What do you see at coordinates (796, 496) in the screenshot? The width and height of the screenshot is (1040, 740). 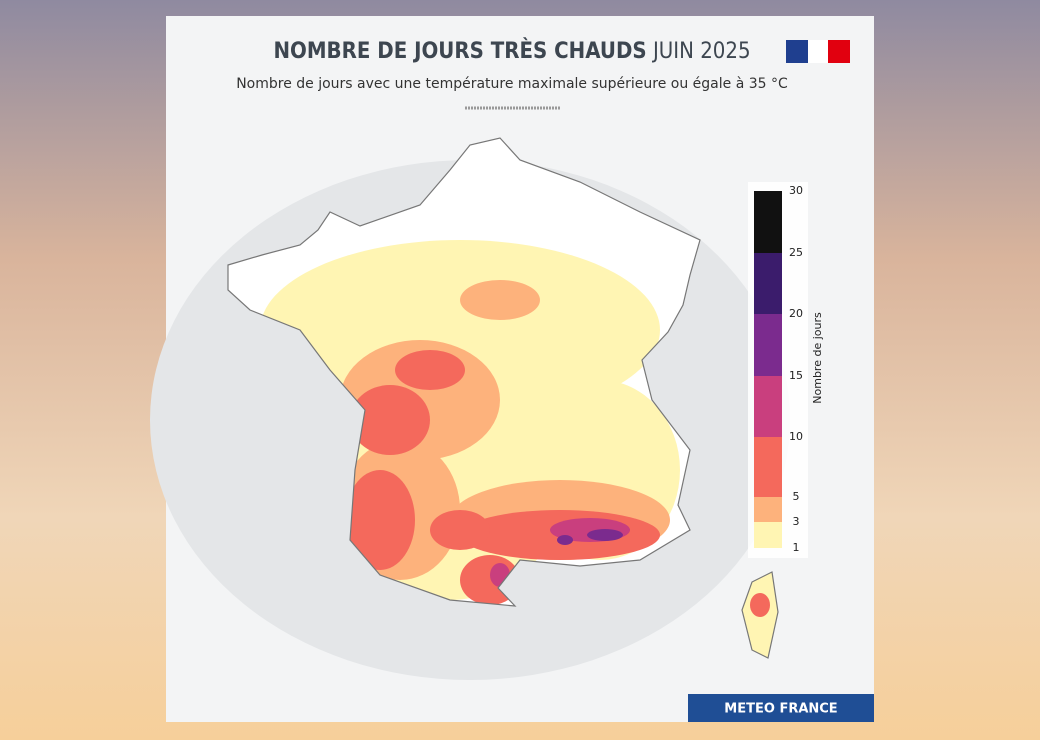 I see `legend-tick-label: 5` at bounding box center [796, 496].